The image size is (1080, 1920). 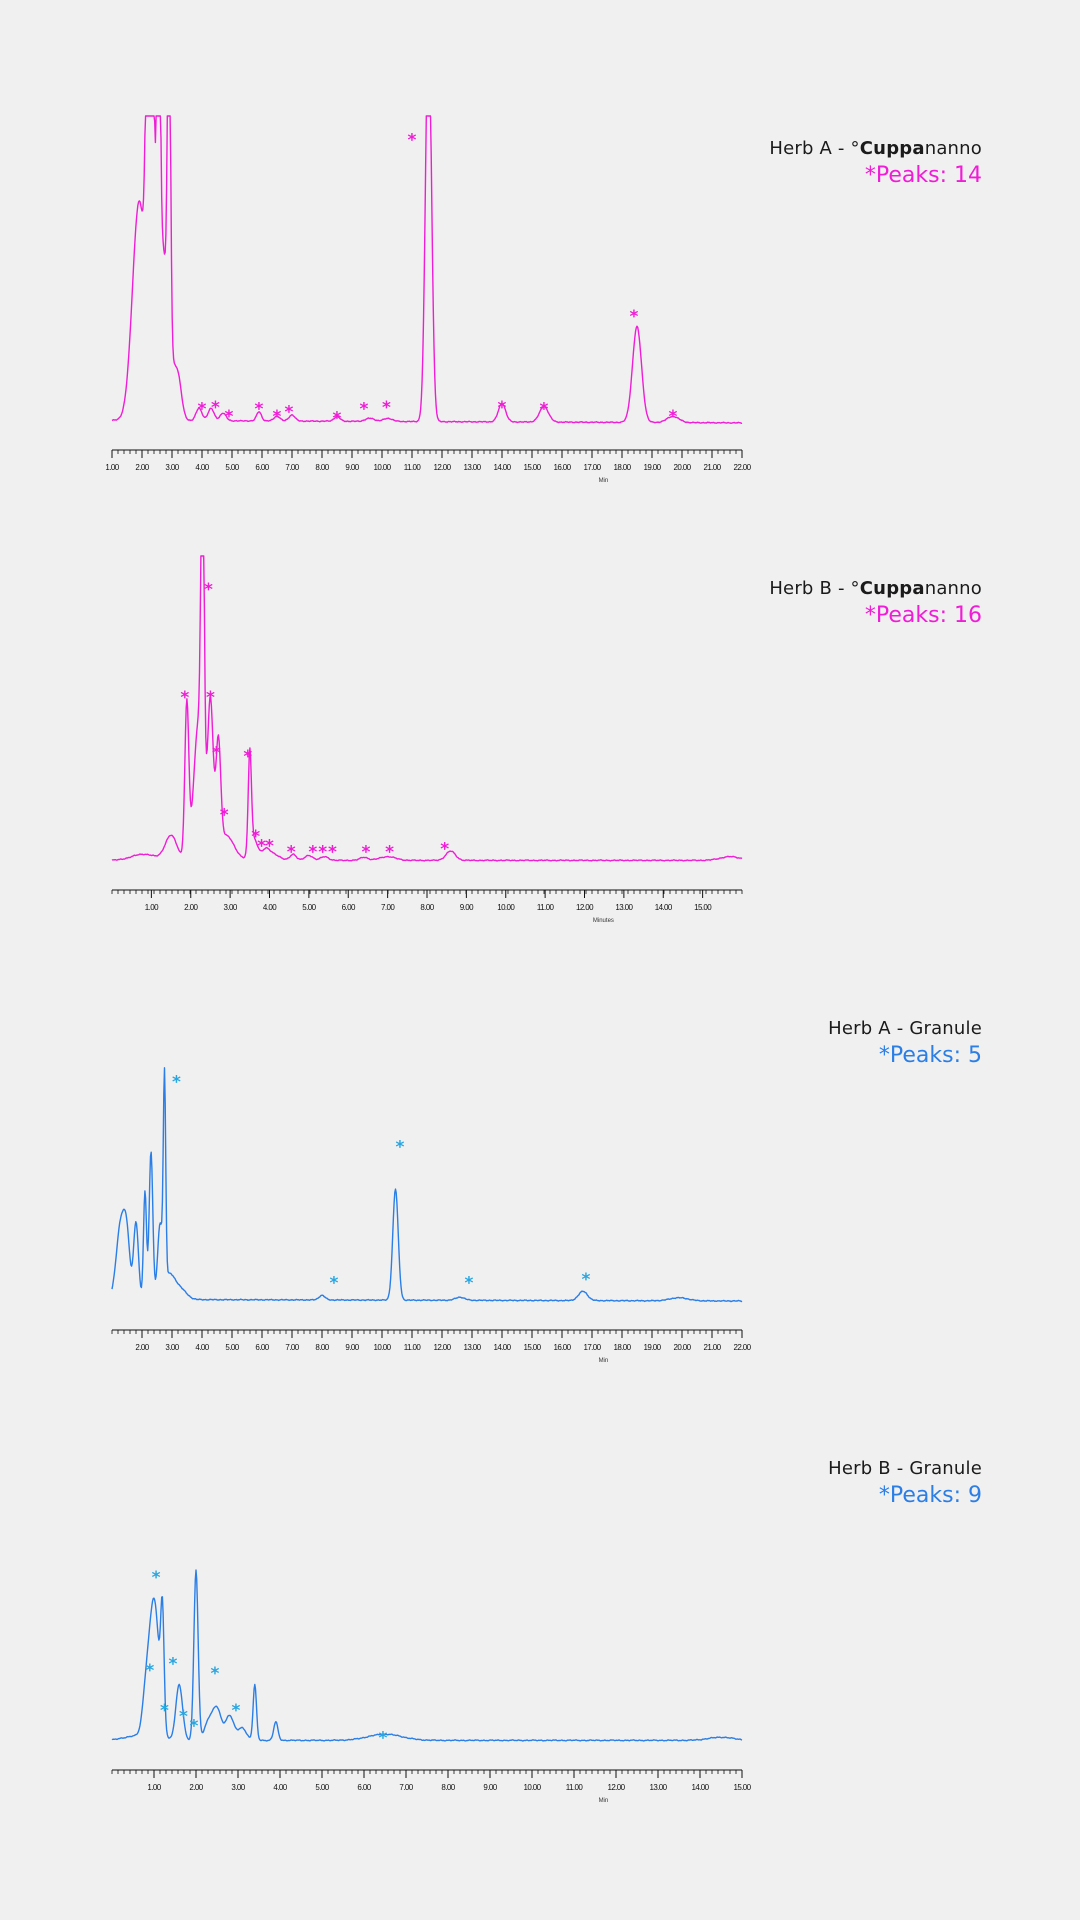 I want to click on peaks-count: *Peaks: 16, so click(x=923, y=615).